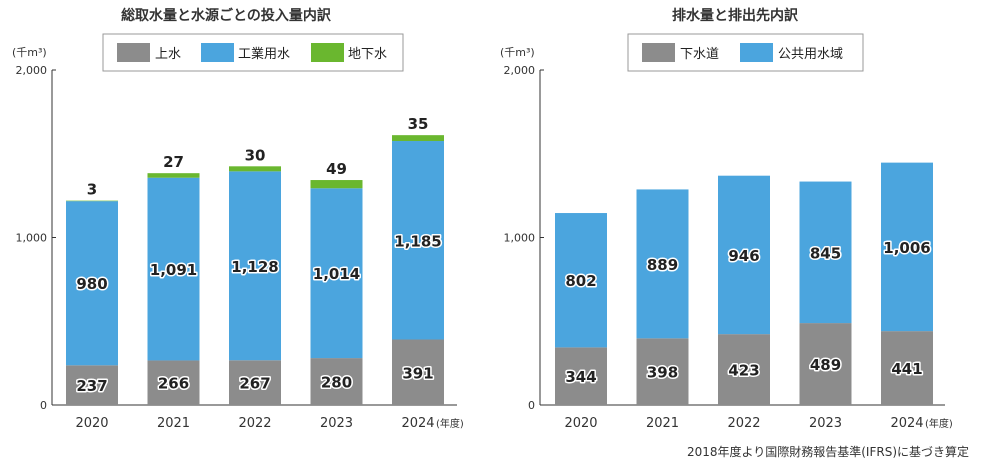 The image size is (984, 470). I want to click on data-label: 1,006, so click(906, 248).